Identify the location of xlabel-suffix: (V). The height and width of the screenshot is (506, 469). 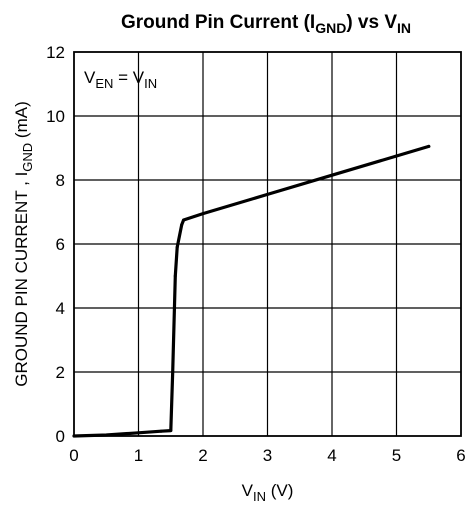
(279, 490).